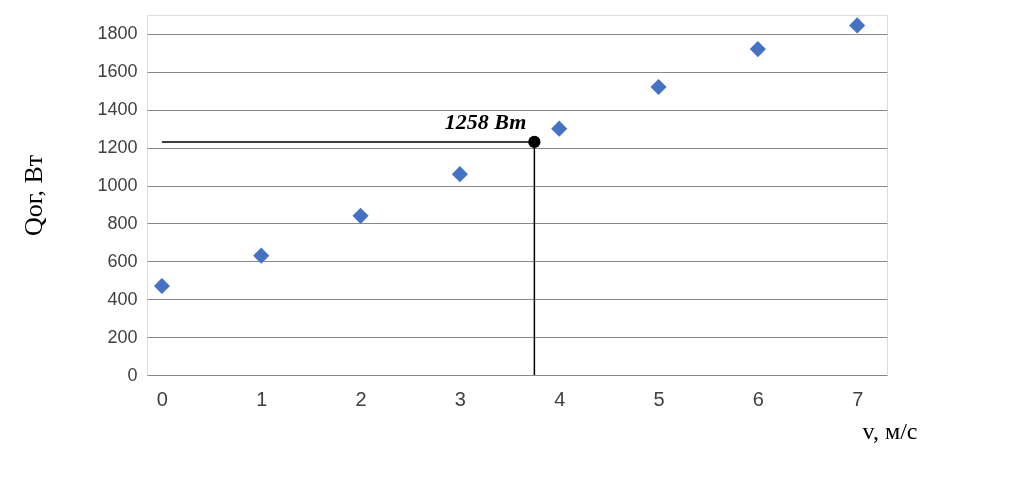 The width and height of the screenshot is (1018, 477). Describe the element at coordinates (117, 33) in the screenshot. I see `y-tick-label: 1800` at that location.